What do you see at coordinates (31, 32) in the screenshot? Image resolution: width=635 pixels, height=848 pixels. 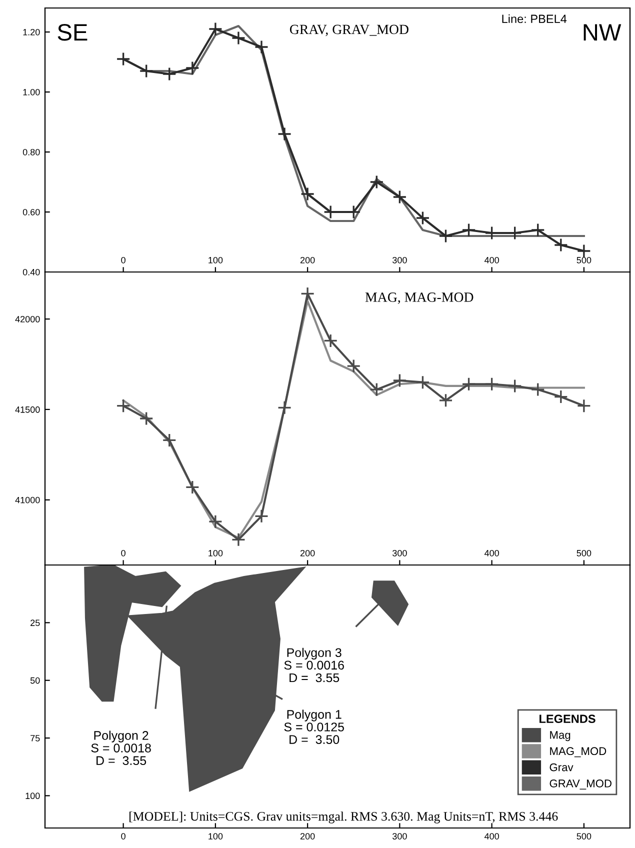 I see `y-tick-label: 1.20` at bounding box center [31, 32].